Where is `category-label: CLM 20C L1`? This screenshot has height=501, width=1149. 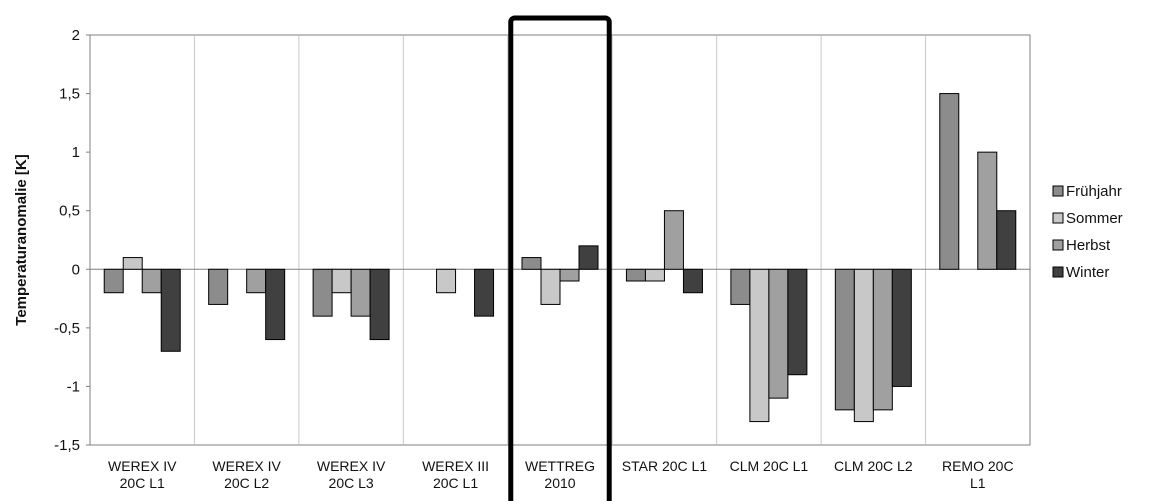
category-label: CLM 20C L1 is located at coordinates (769, 466).